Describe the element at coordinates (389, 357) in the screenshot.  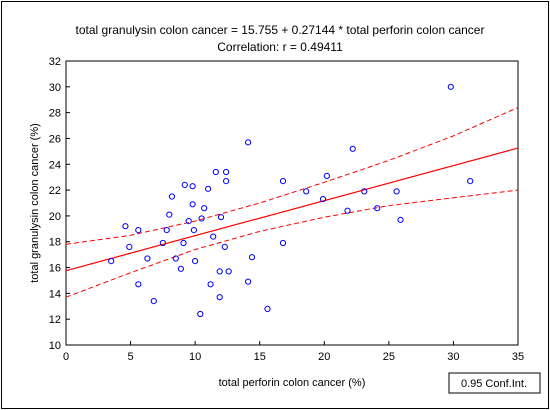
I see `x-tick-label: 25` at that location.